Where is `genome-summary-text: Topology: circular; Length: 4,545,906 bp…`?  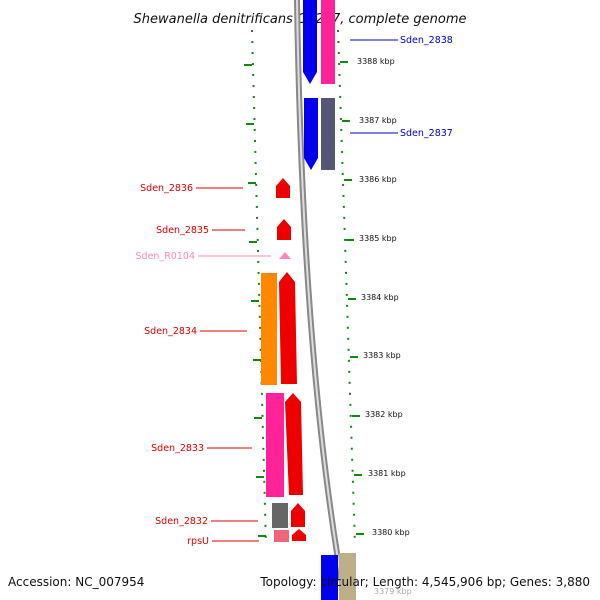
genome-summary-text: Topology: circular; Length: 4,545,906 bp… is located at coordinates (424, 582).